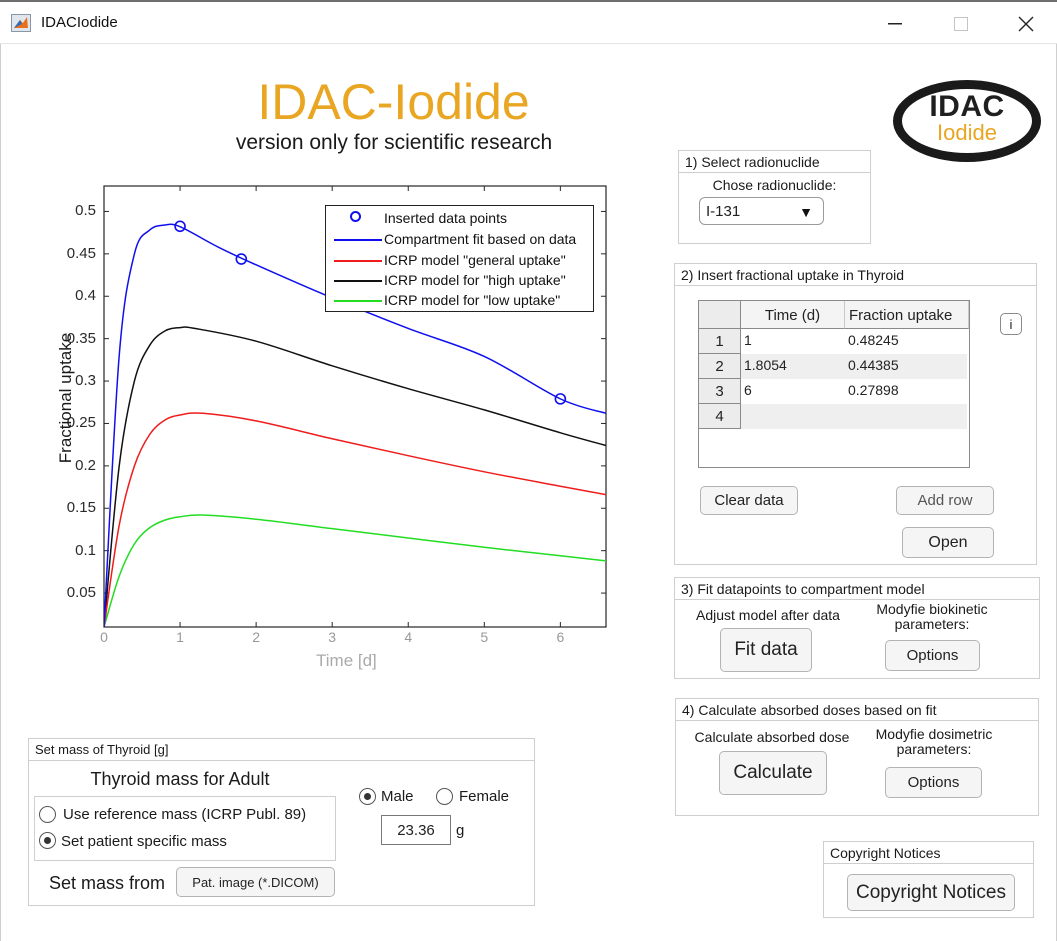  I want to click on cell-fraction, so click(906, 416).